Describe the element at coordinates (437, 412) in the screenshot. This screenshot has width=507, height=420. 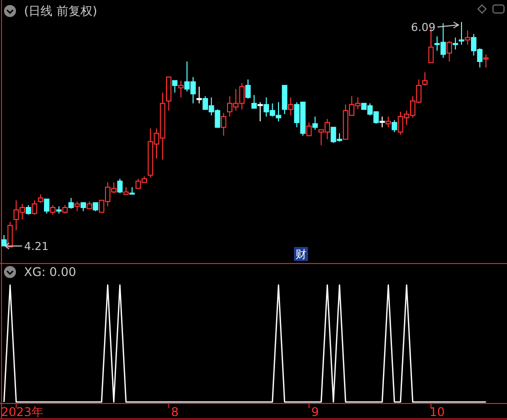
I see `x-tick-label: 10` at that location.